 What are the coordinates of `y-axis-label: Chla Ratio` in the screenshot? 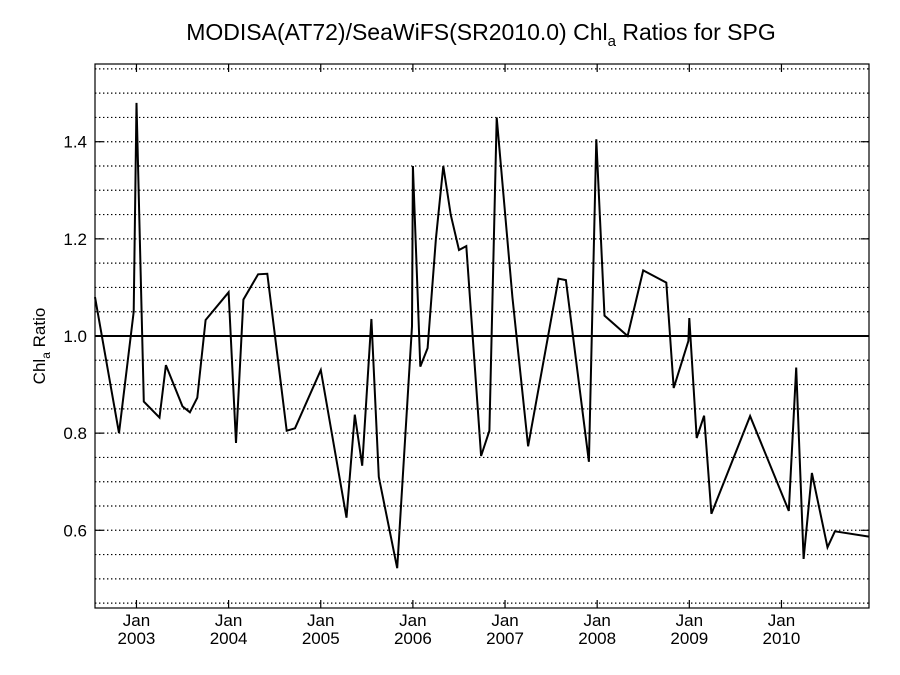 It's located at (41, 346).